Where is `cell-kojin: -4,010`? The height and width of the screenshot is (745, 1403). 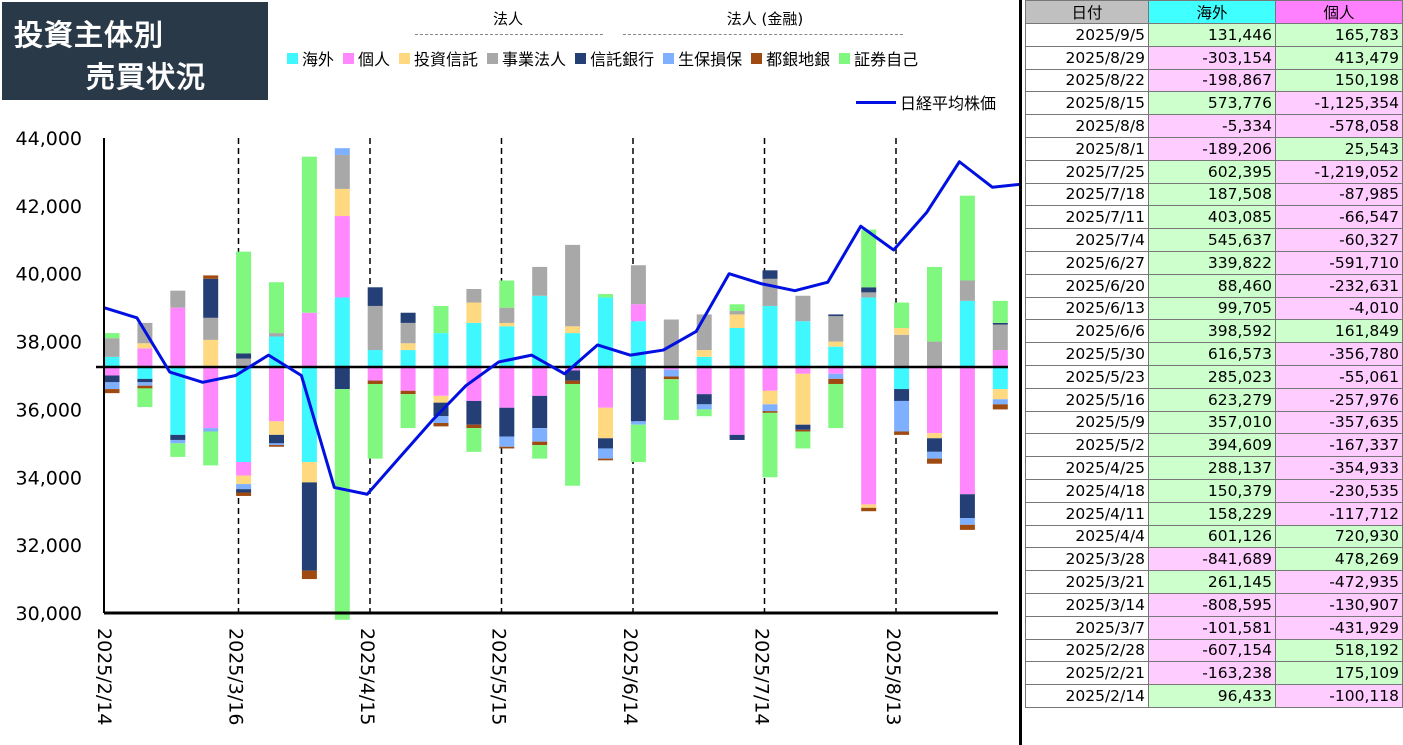 cell-kojin: -4,010 is located at coordinates (1339, 308).